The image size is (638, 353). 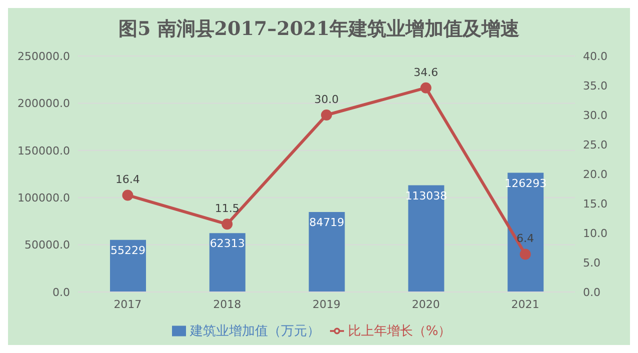 What do you see at coordinates (595, 145) in the screenshot?
I see `y2-tick-label: 25.0` at bounding box center [595, 145].